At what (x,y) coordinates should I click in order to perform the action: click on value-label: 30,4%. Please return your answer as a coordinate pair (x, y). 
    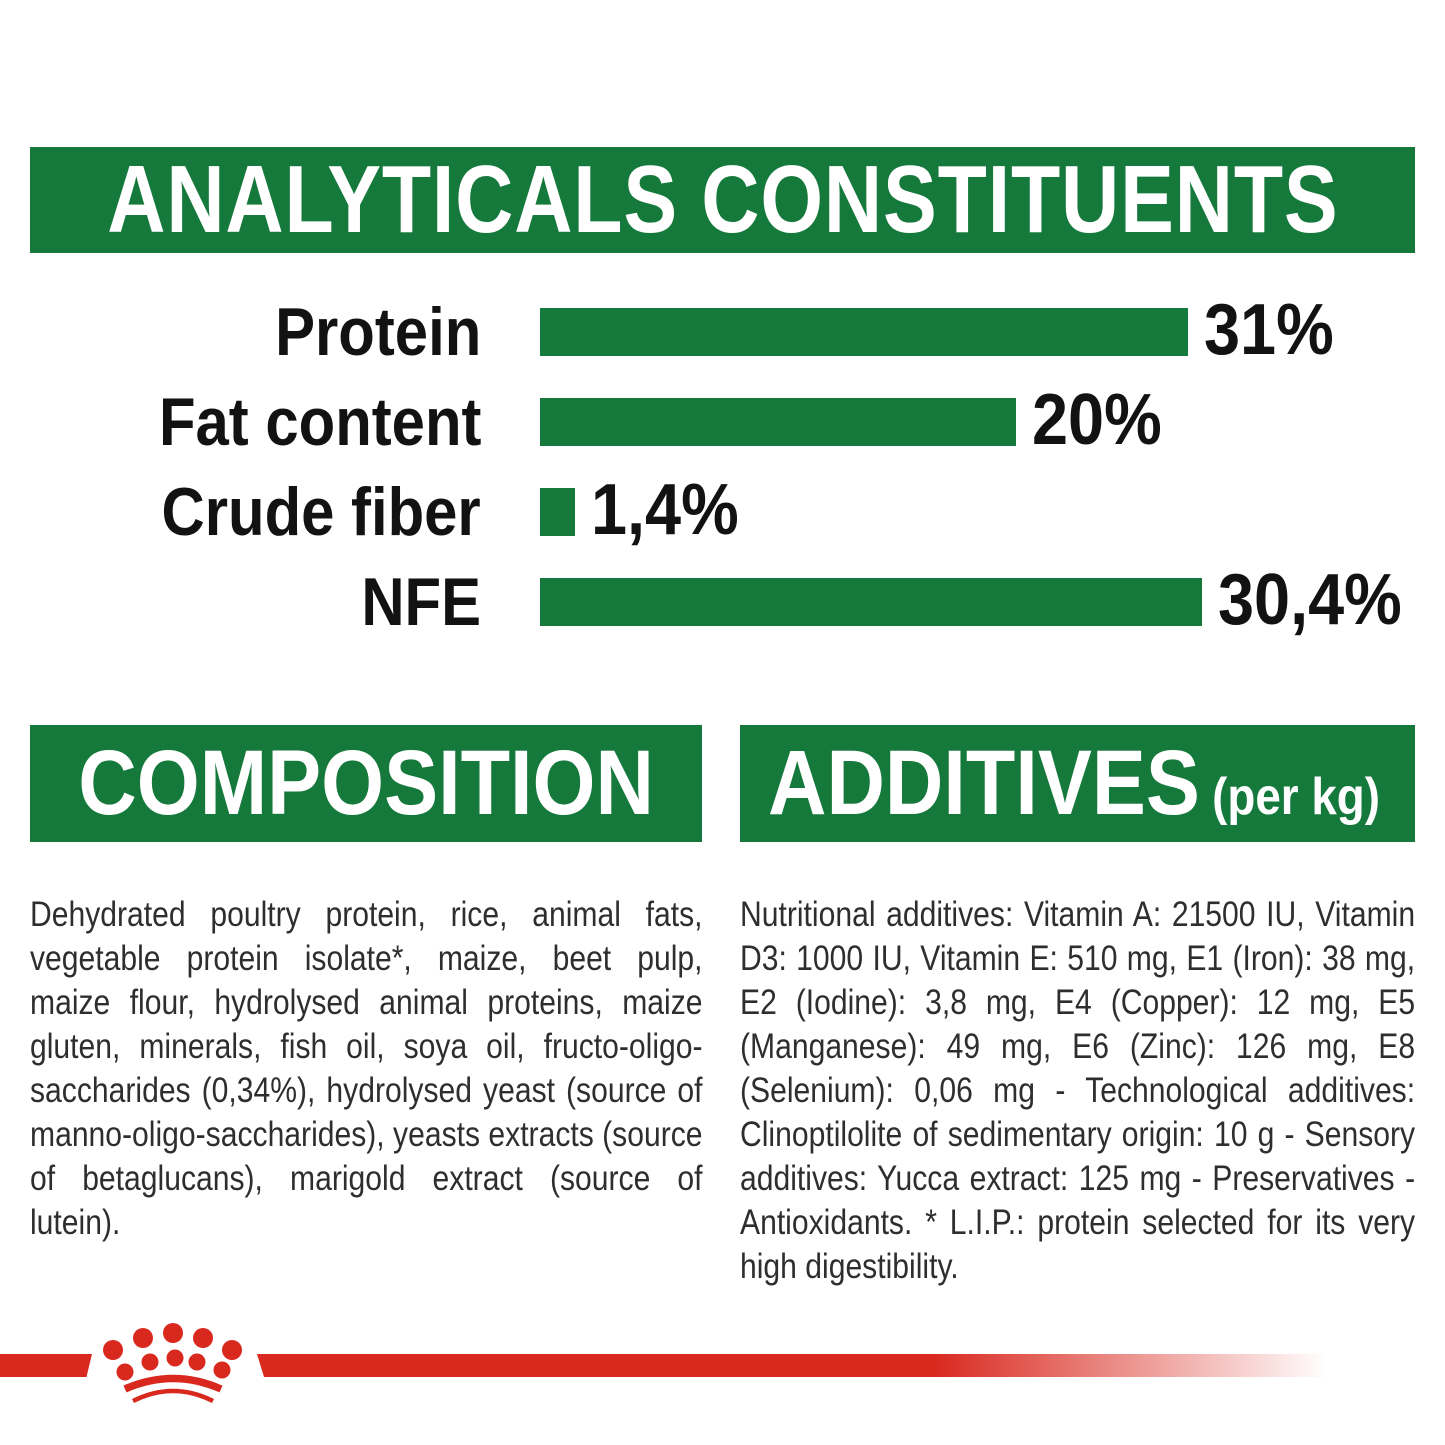
    Looking at the image, I should click on (1310, 599).